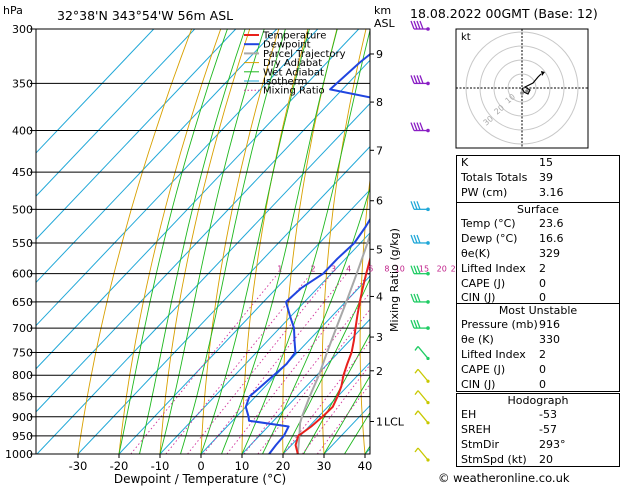  What do you see at coordinates (478, 384) in the screenshot?
I see `mu-label: CIN (J)` at bounding box center [478, 384].